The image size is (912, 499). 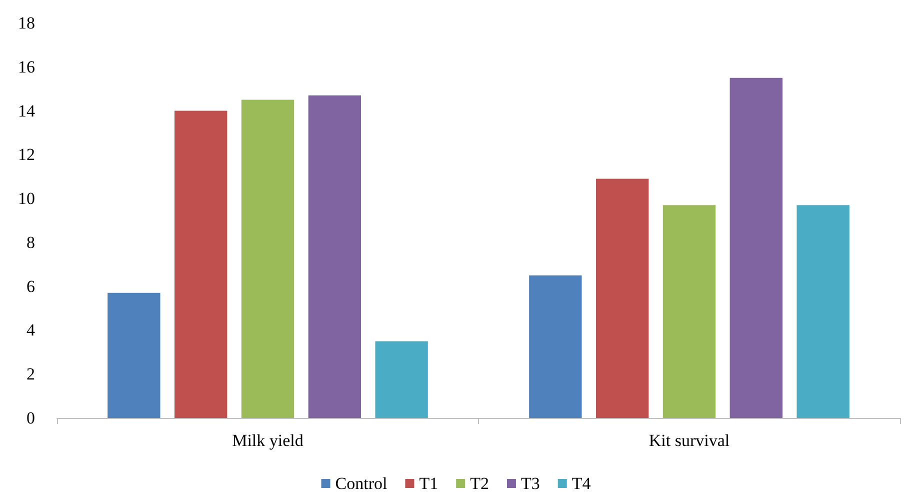 What do you see at coordinates (31, 330) in the screenshot?
I see `y-tick-label: 4` at bounding box center [31, 330].